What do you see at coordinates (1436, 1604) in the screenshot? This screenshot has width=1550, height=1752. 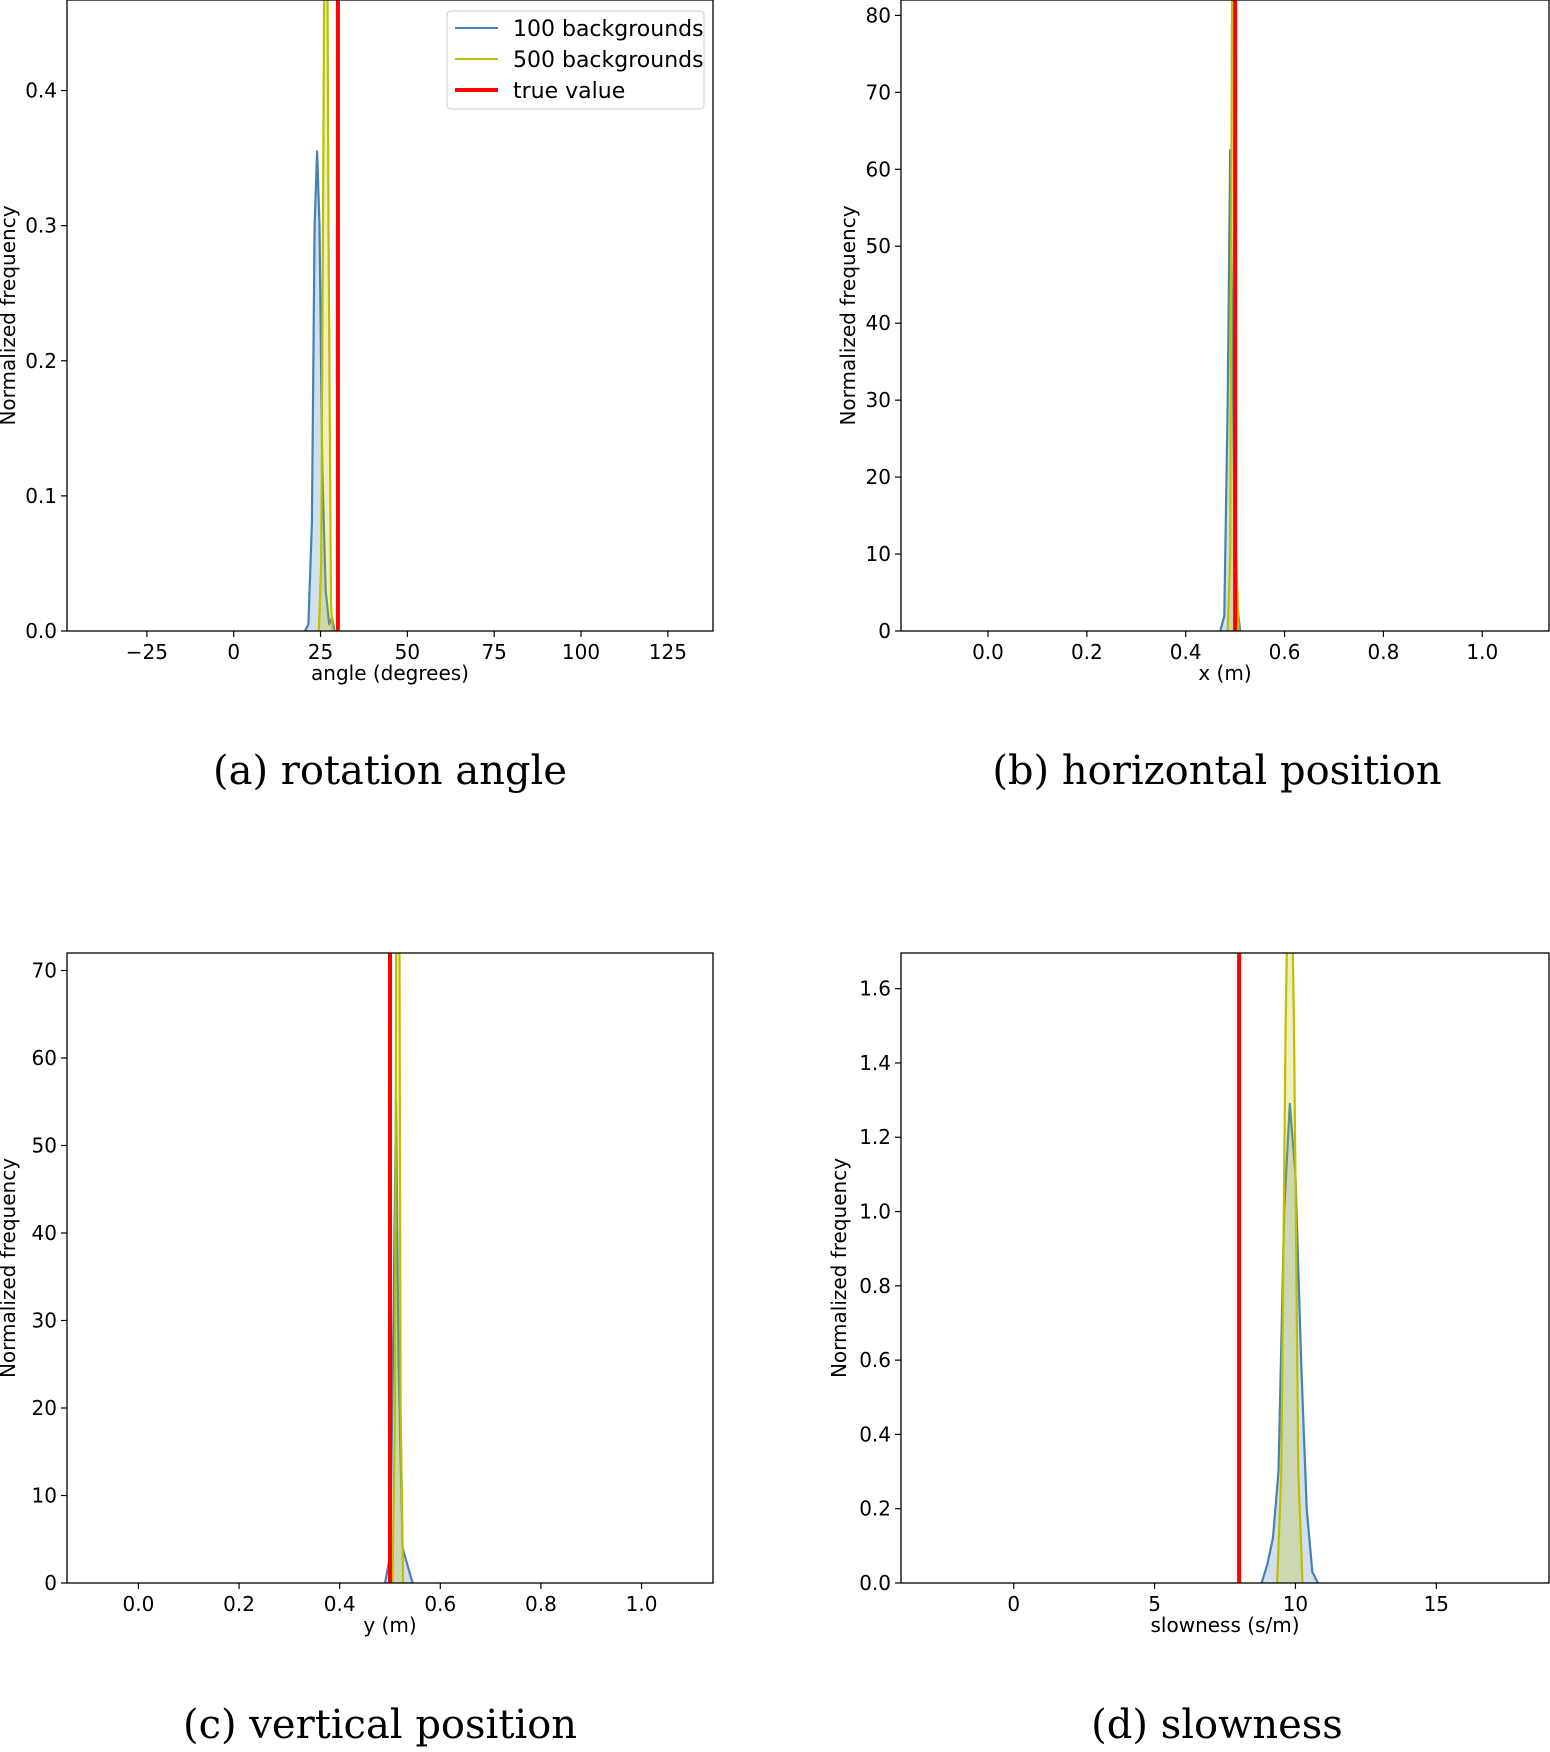 I see `x-tick-label: 15` at bounding box center [1436, 1604].